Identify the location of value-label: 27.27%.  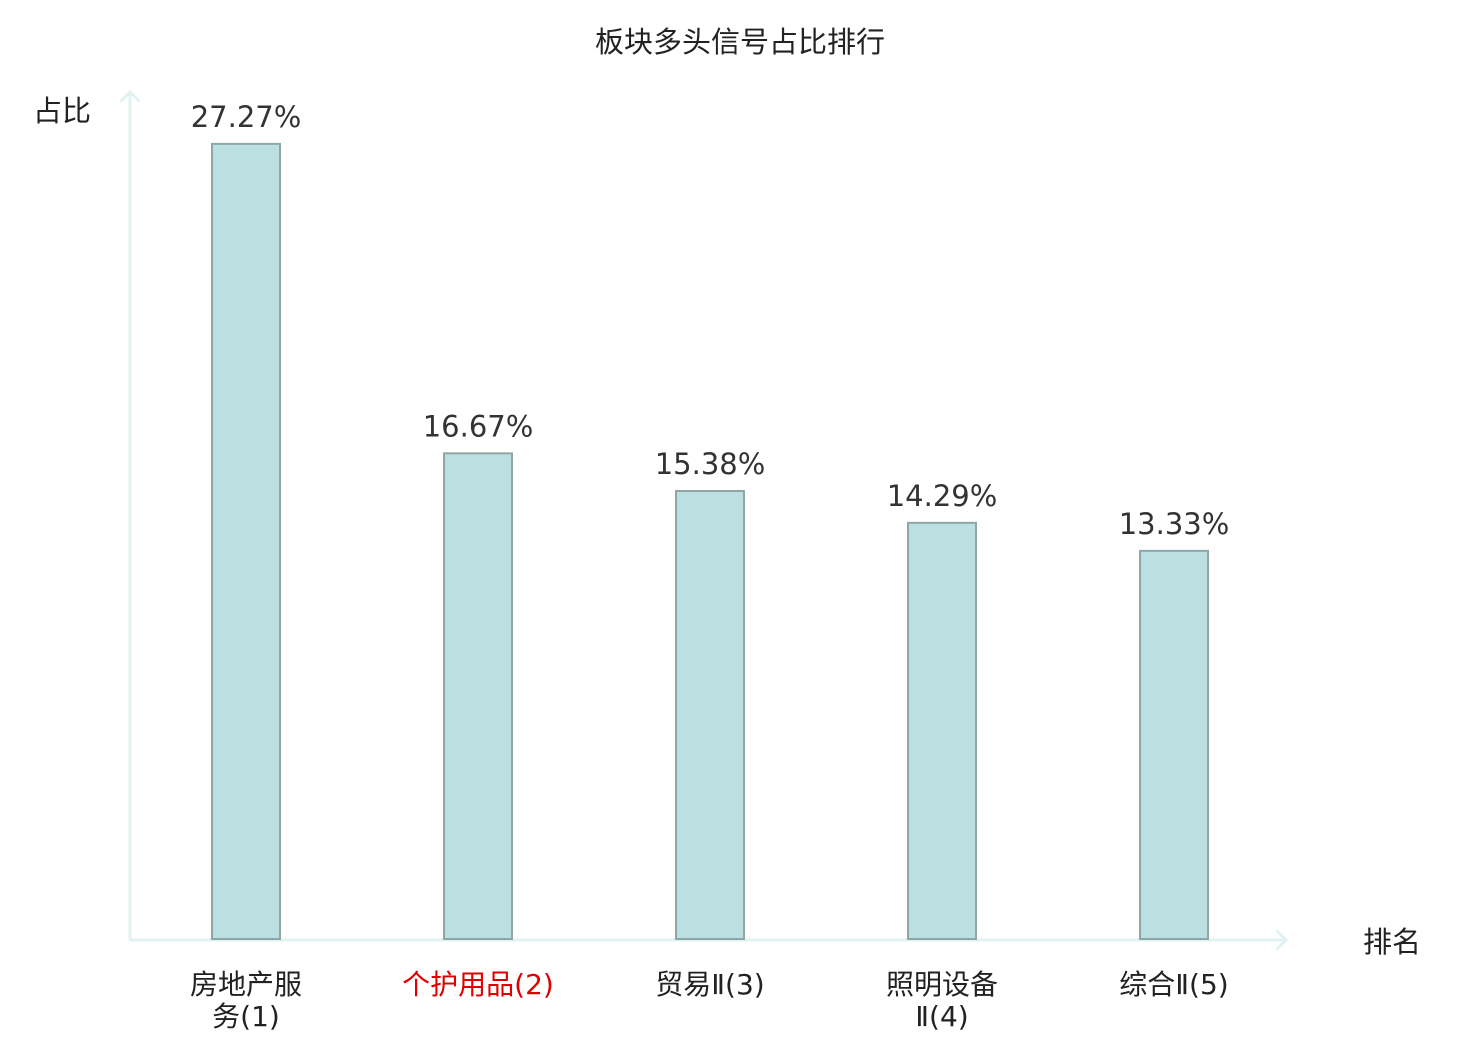
(246, 117).